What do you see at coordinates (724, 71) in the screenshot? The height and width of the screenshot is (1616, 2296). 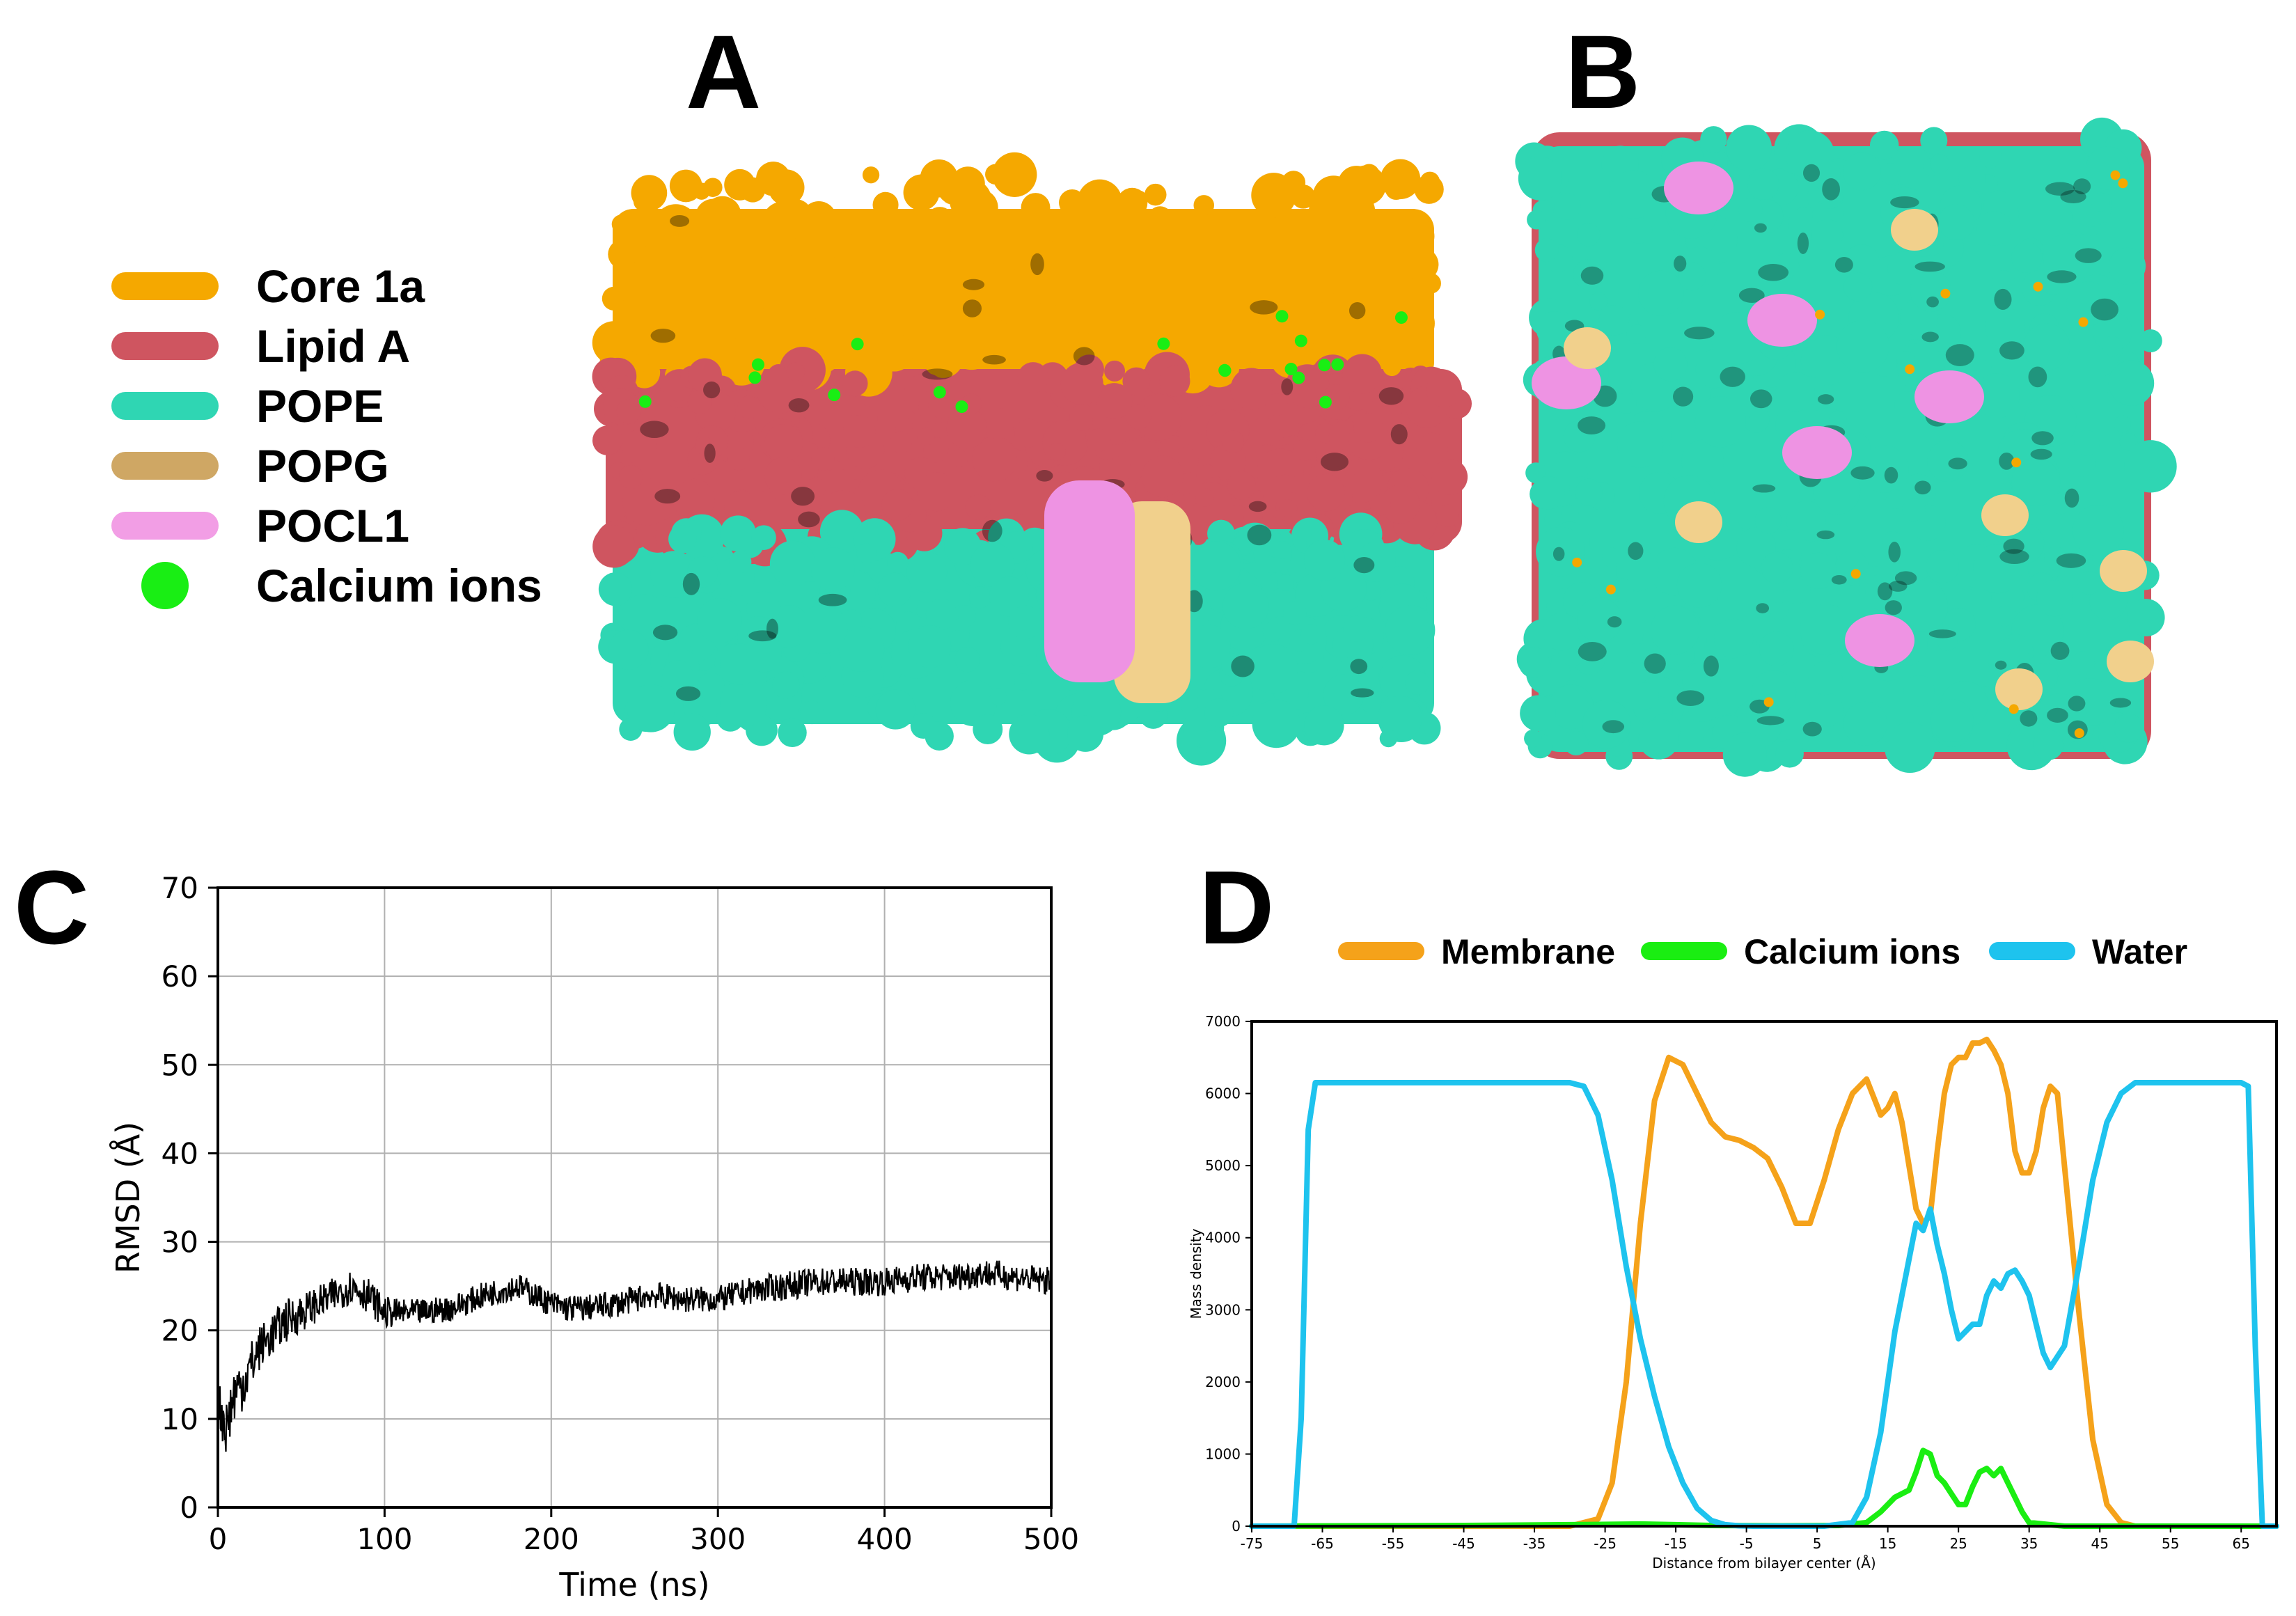 I see `panel-label-a: A` at bounding box center [724, 71].